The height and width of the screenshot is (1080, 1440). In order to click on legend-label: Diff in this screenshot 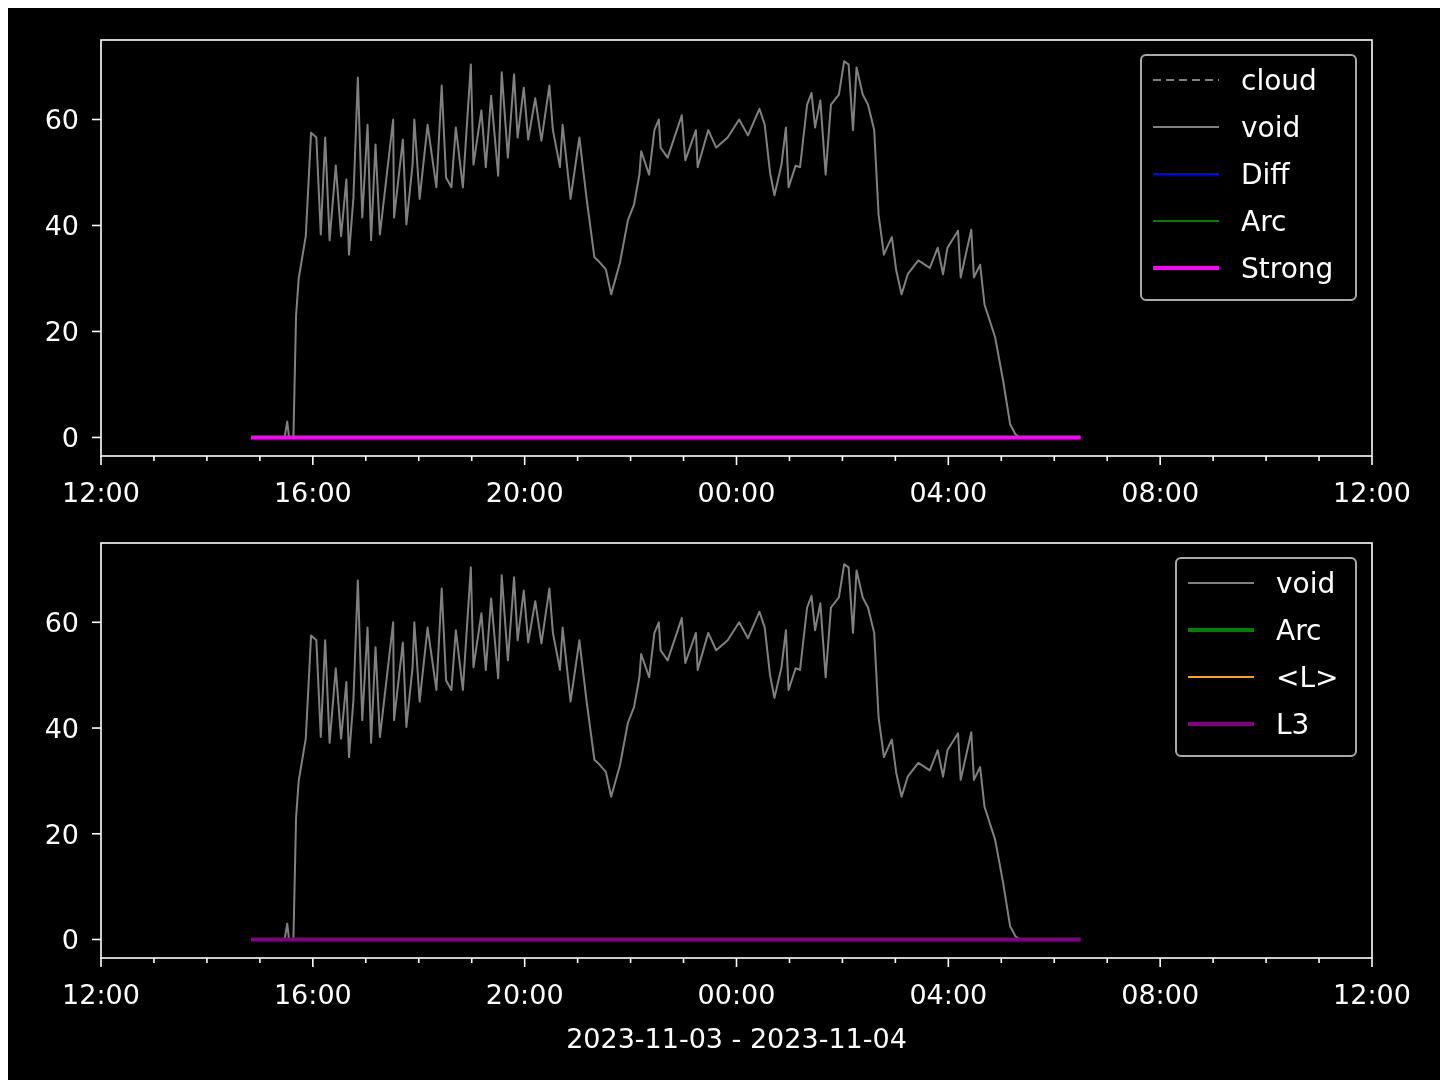, I will do `click(1266, 174)`.